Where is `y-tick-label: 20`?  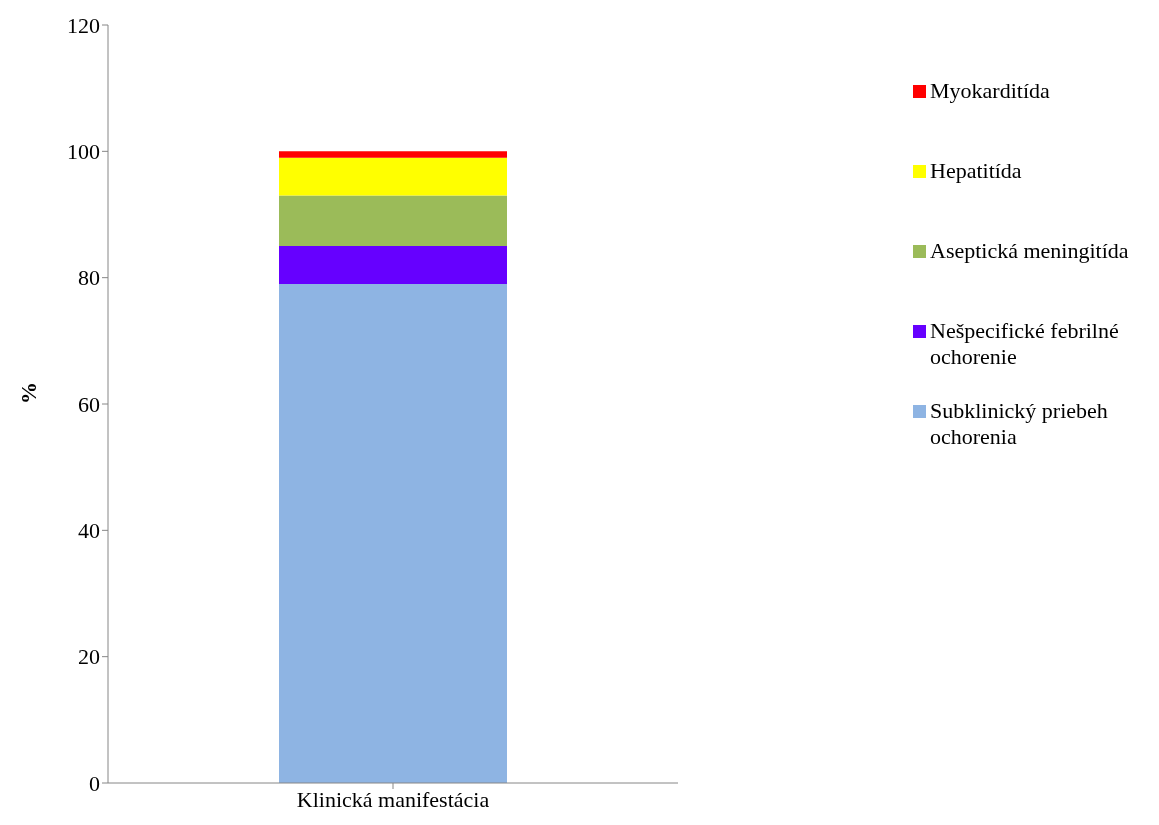 y-tick-label: 20 is located at coordinates (89, 657).